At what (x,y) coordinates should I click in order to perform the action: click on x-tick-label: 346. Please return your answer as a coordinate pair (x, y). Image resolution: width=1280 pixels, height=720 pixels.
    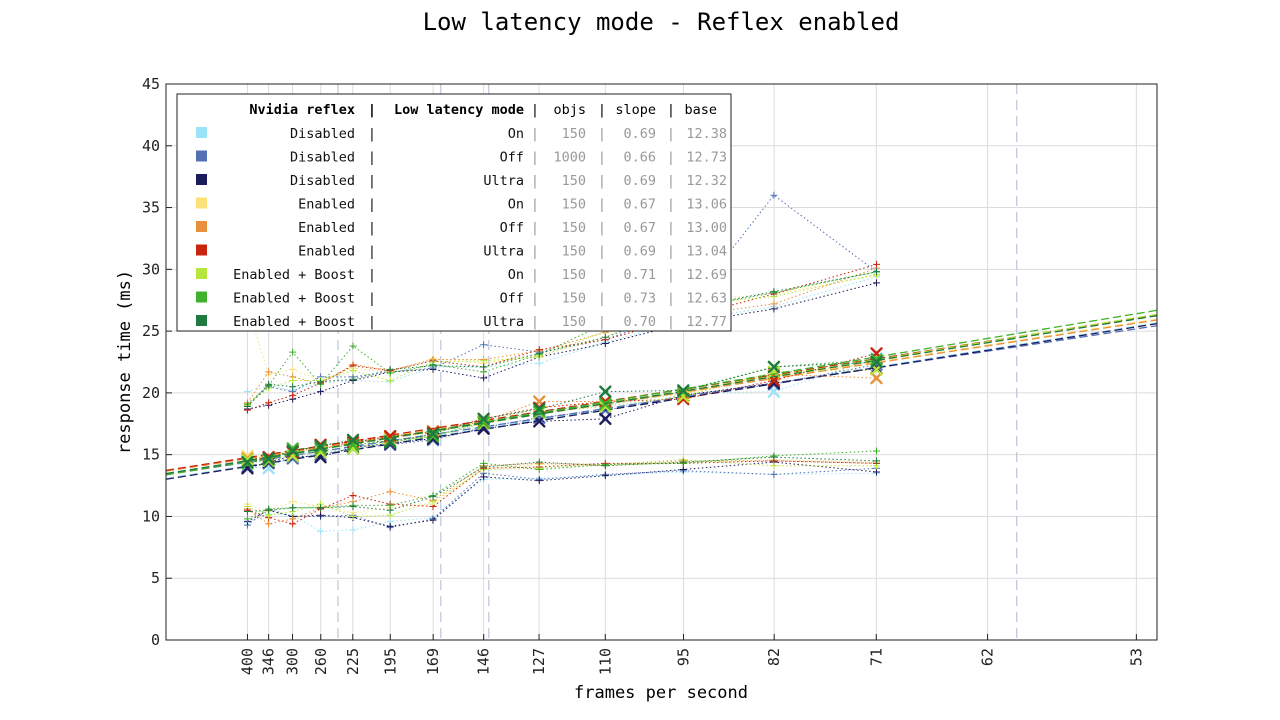
    Looking at the image, I should click on (269, 661).